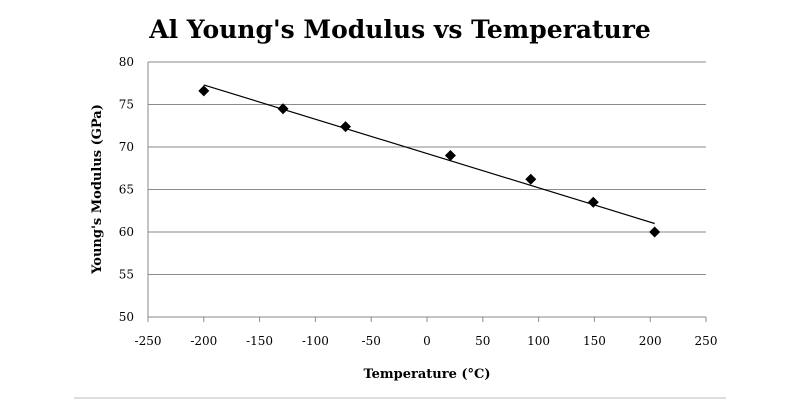 This screenshot has height=400, width=800. What do you see at coordinates (259, 341) in the screenshot?
I see `x-tick-label: -150` at bounding box center [259, 341].